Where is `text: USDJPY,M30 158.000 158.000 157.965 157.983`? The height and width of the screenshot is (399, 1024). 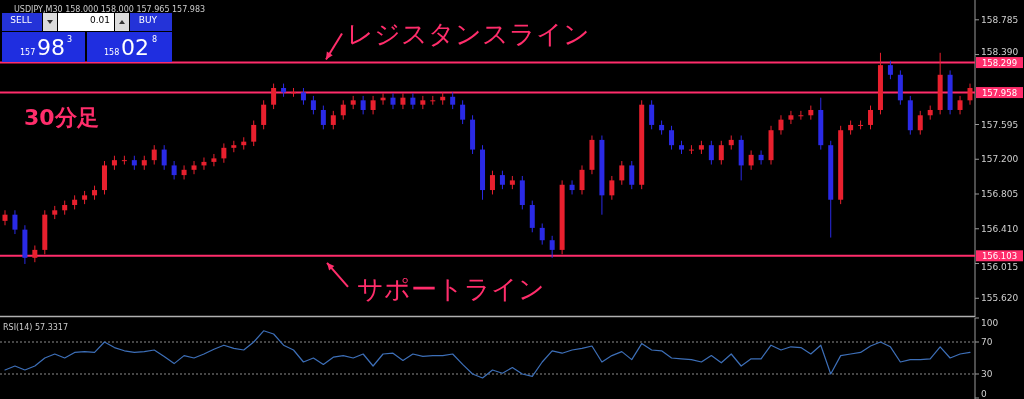 text: USDJPY,M30 158.000 158.000 157.965 157.983 is located at coordinates (110, 9).